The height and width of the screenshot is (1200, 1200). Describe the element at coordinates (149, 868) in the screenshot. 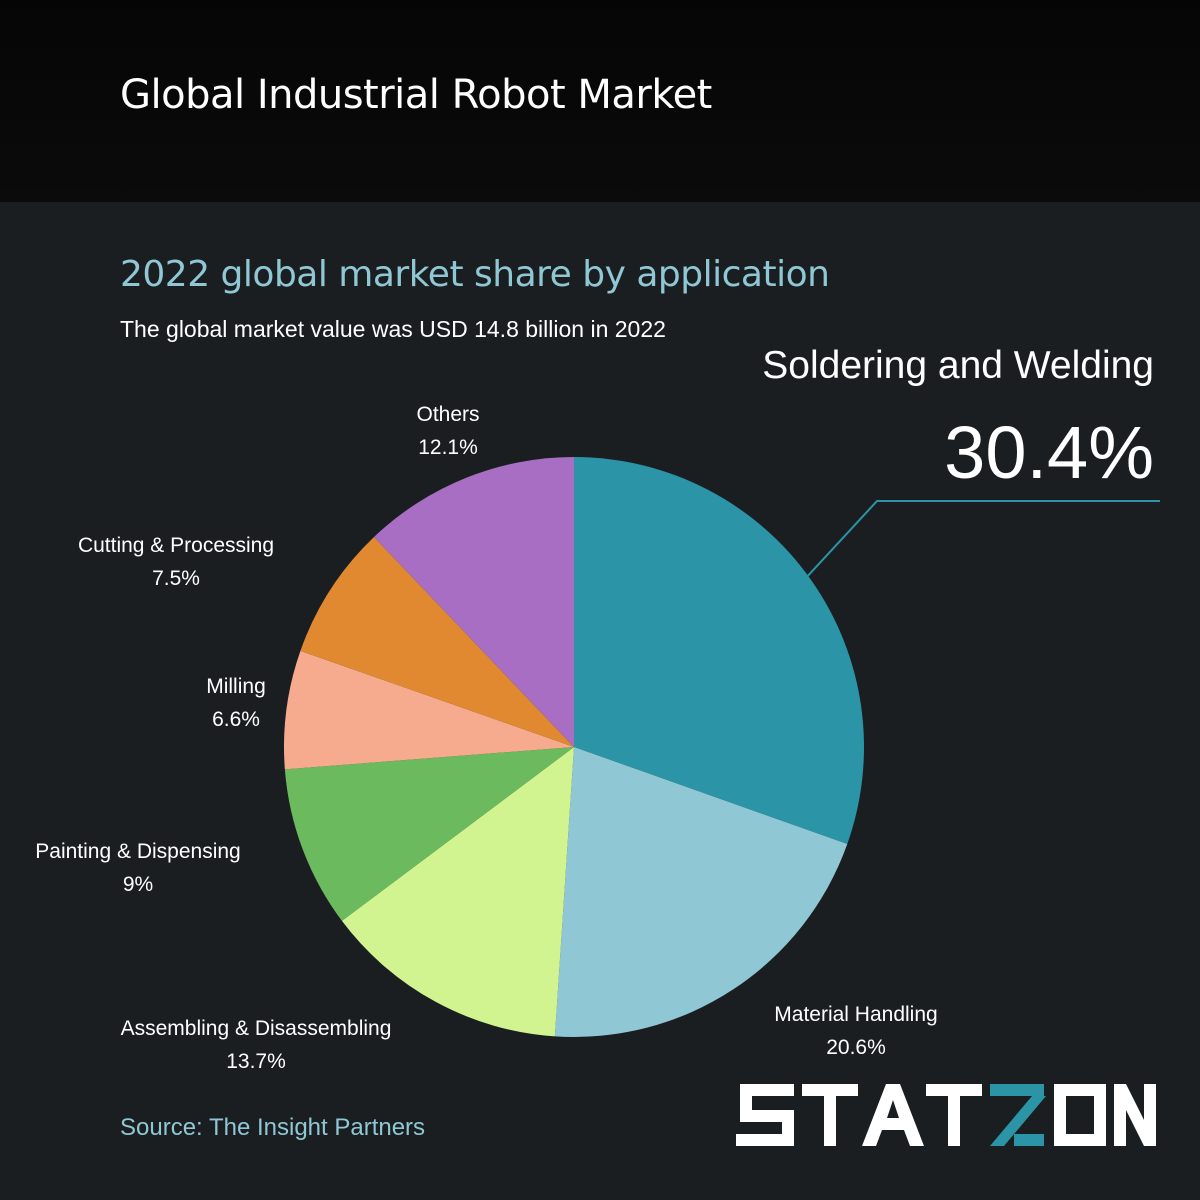

I see `slice-label-painting: Painting & Dispensing 9%` at that location.